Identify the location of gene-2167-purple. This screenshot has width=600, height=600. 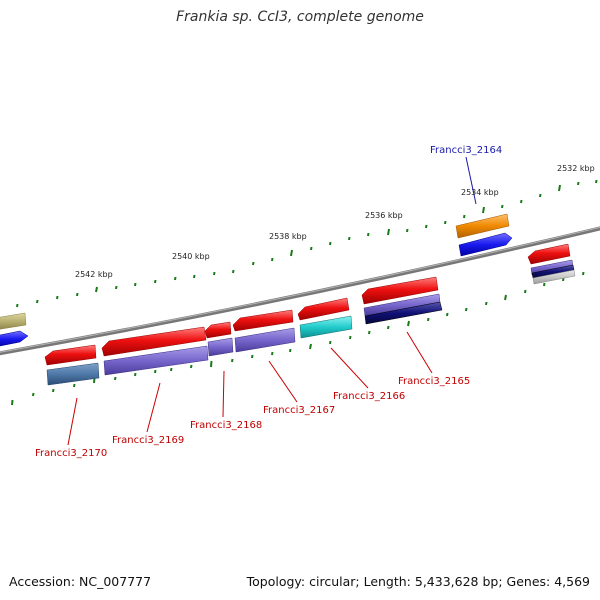
(265, 340).